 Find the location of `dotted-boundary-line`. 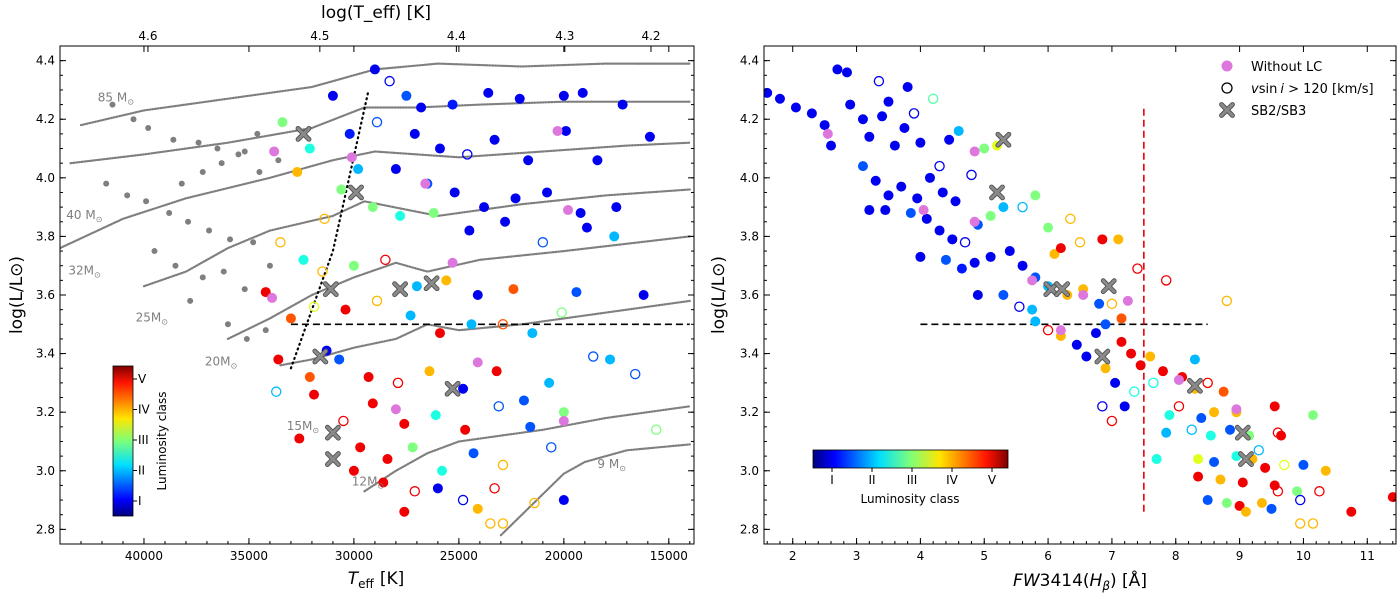

dotted-boundary-line is located at coordinates (329, 229).